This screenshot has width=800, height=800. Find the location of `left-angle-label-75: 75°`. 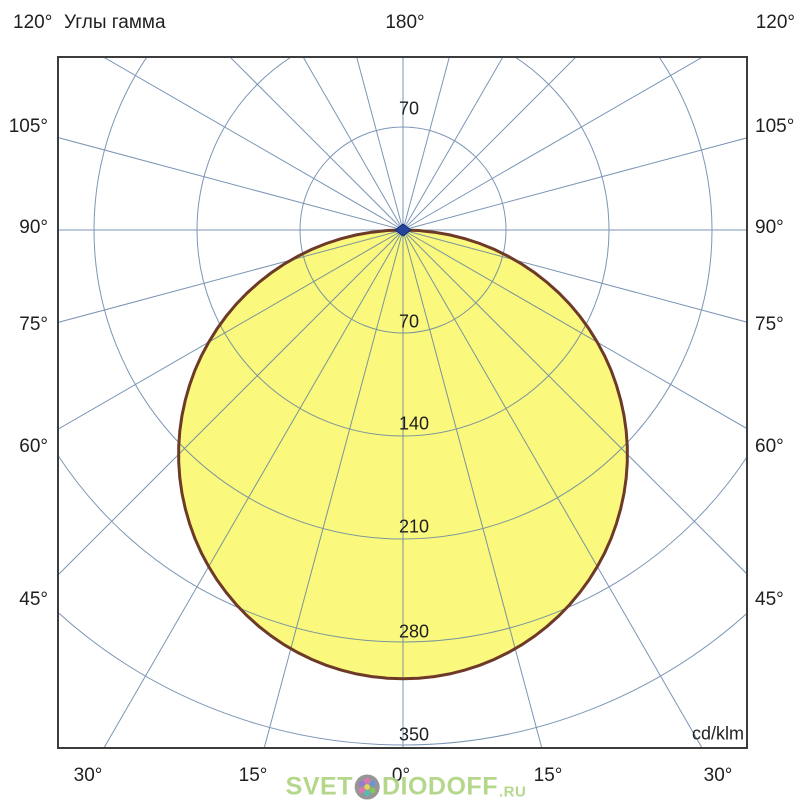

left-angle-label-75: 75° is located at coordinates (33, 324).